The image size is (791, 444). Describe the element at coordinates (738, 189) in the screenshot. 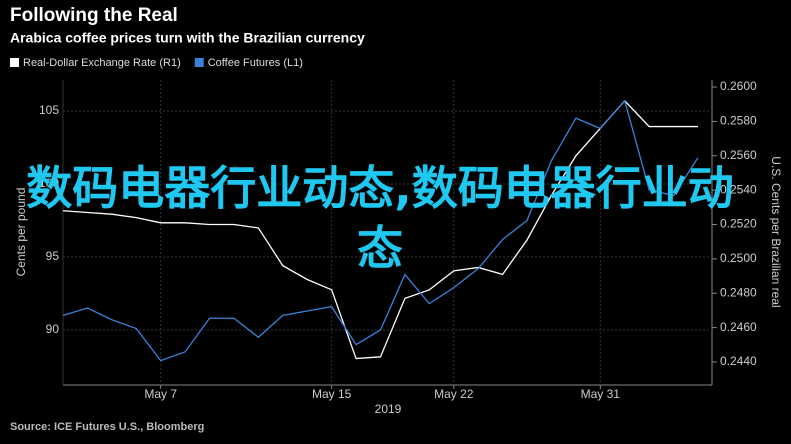

I see `y2-tick-label: 0.2540` at that location.